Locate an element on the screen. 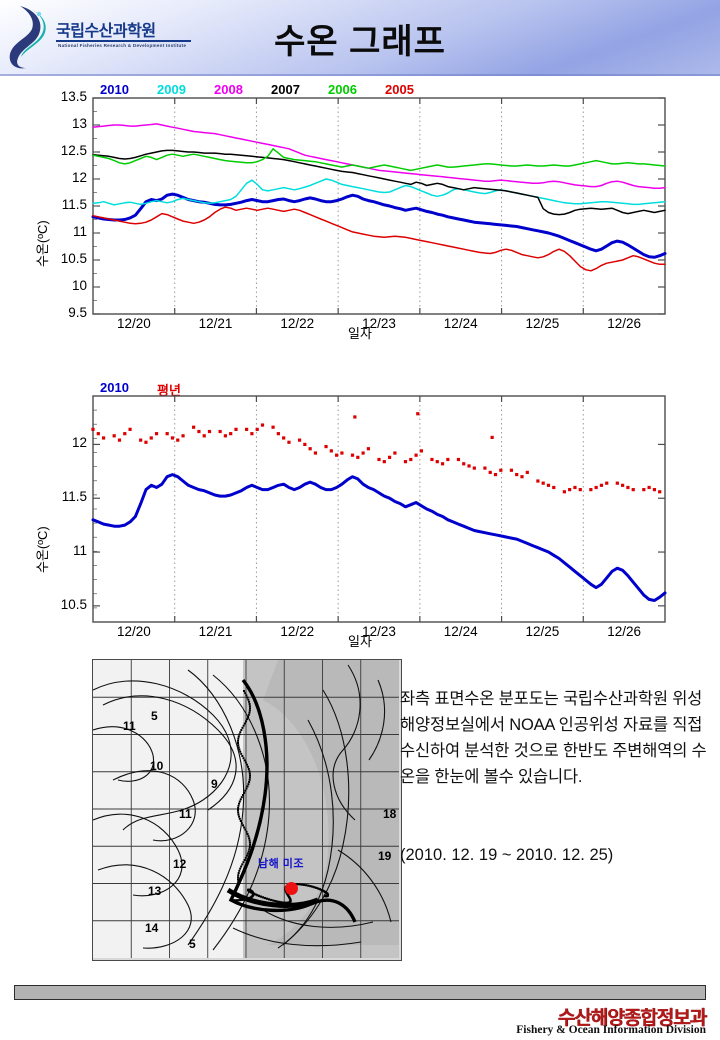 The image size is (720, 1040). y-tick: 13 is located at coordinates (79, 123).